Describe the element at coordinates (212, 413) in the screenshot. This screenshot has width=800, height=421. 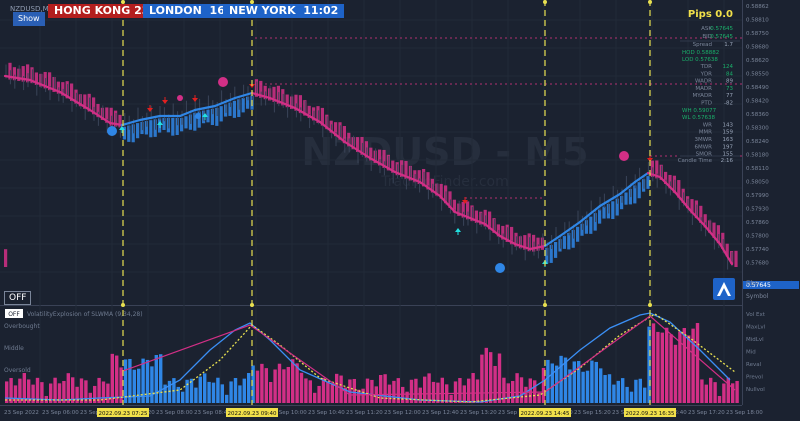
I see `time-tick: 23 Sep 08:40` at that location.